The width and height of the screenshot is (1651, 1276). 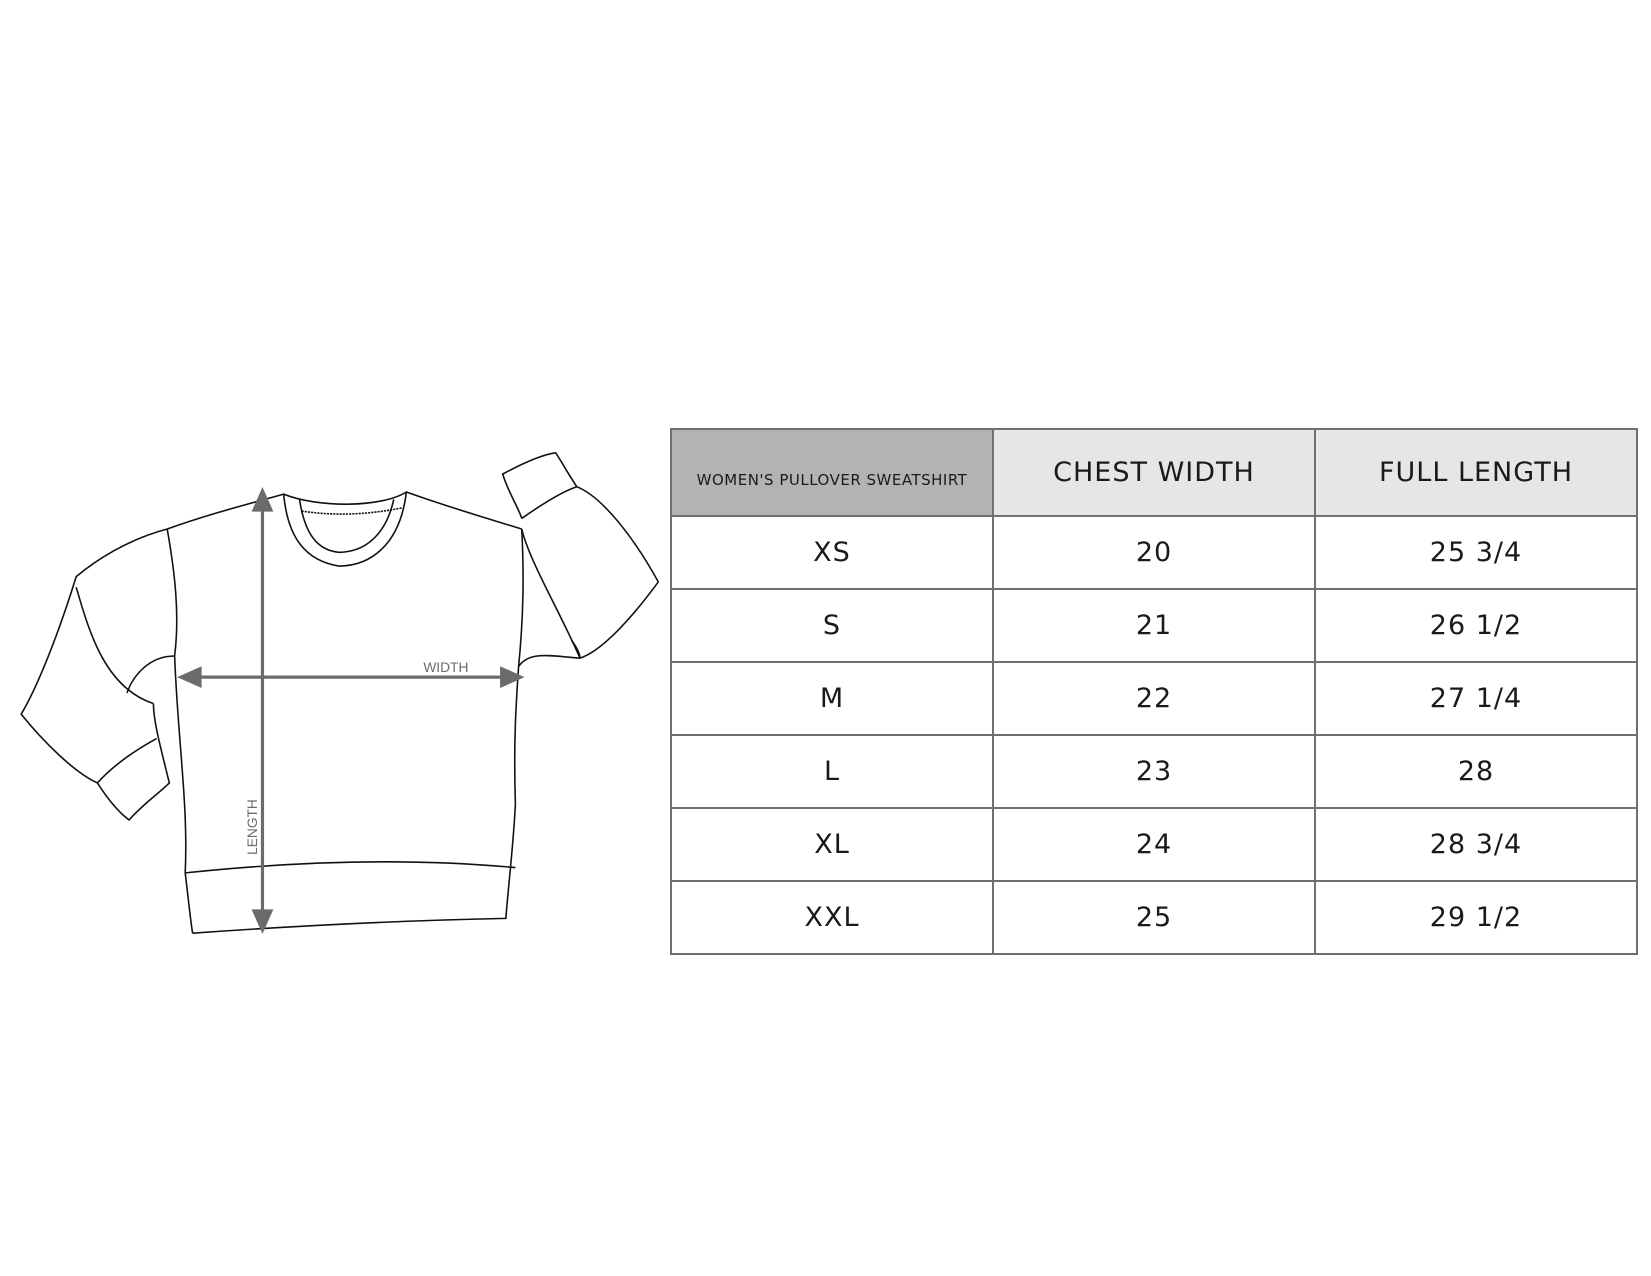 I want to click on sweatshirt-outline, so click(x=340, y=692).